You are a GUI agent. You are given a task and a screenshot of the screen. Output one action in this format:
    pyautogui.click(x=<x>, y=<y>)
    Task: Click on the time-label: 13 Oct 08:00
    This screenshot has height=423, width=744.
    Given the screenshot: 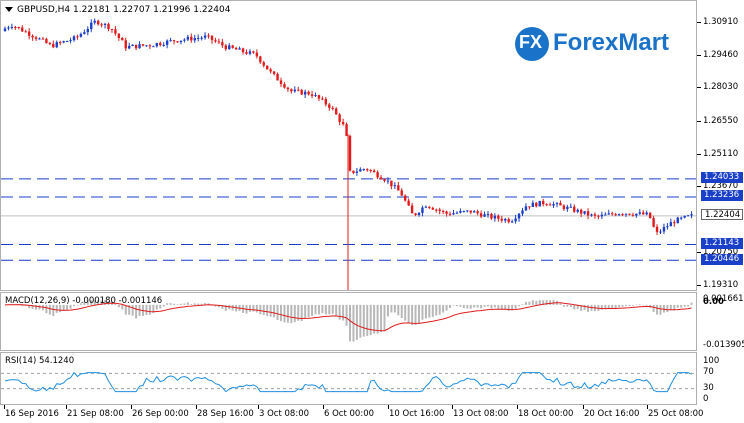 What is the action you would take?
    pyautogui.click(x=481, y=414)
    